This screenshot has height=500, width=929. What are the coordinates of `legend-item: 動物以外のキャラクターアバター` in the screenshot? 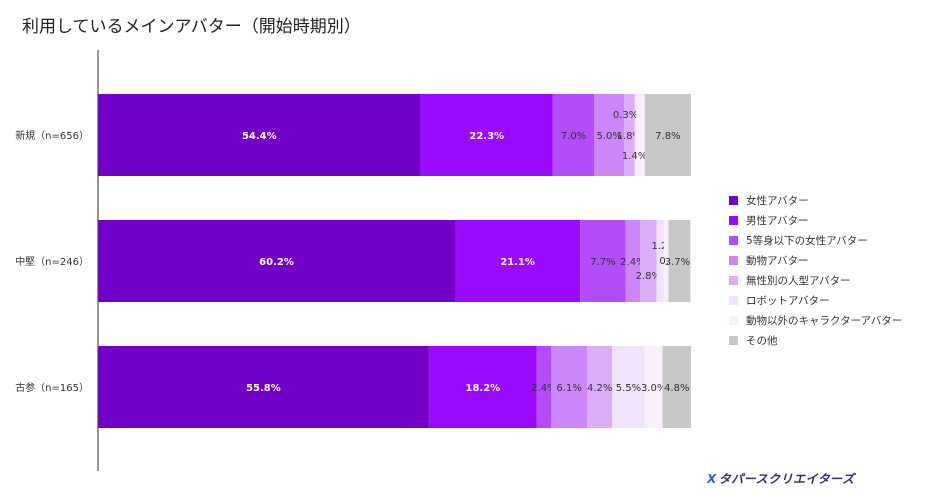 It's located at (815, 320).